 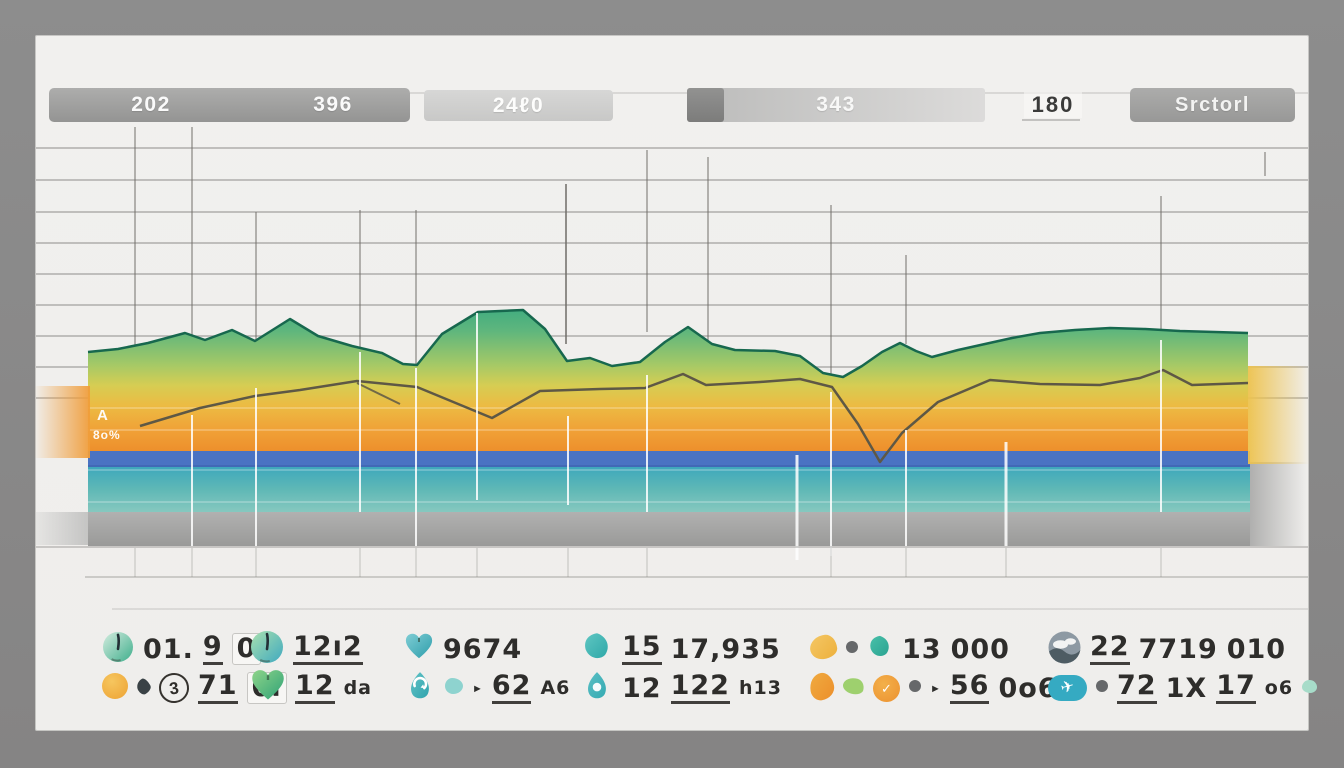 I want to click on stat-item-4-2: 12 122 h13, so click(x=681, y=688).